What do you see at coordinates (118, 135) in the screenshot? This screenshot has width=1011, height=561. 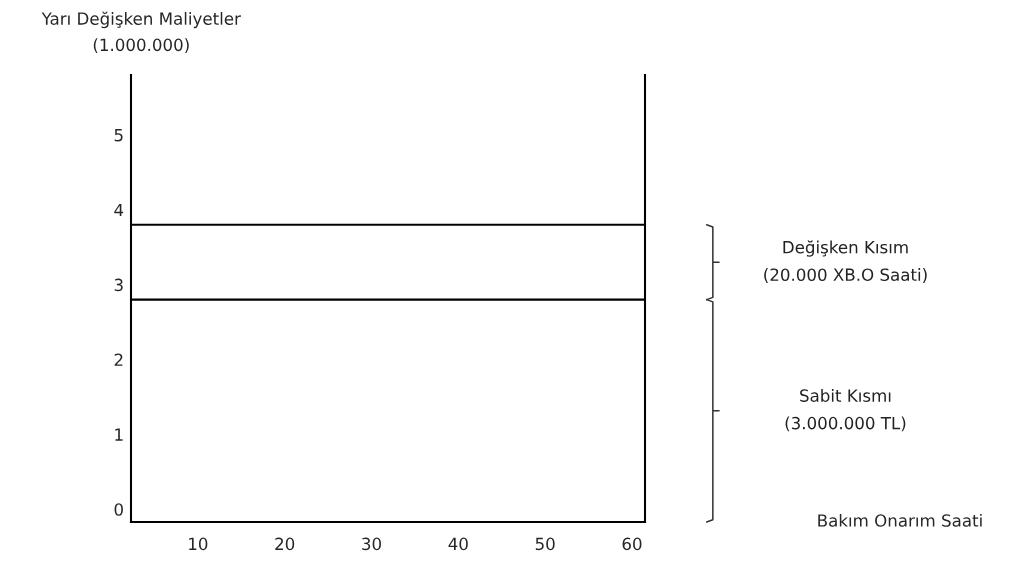 I see `y-tick-label: 5` at bounding box center [118, 135].